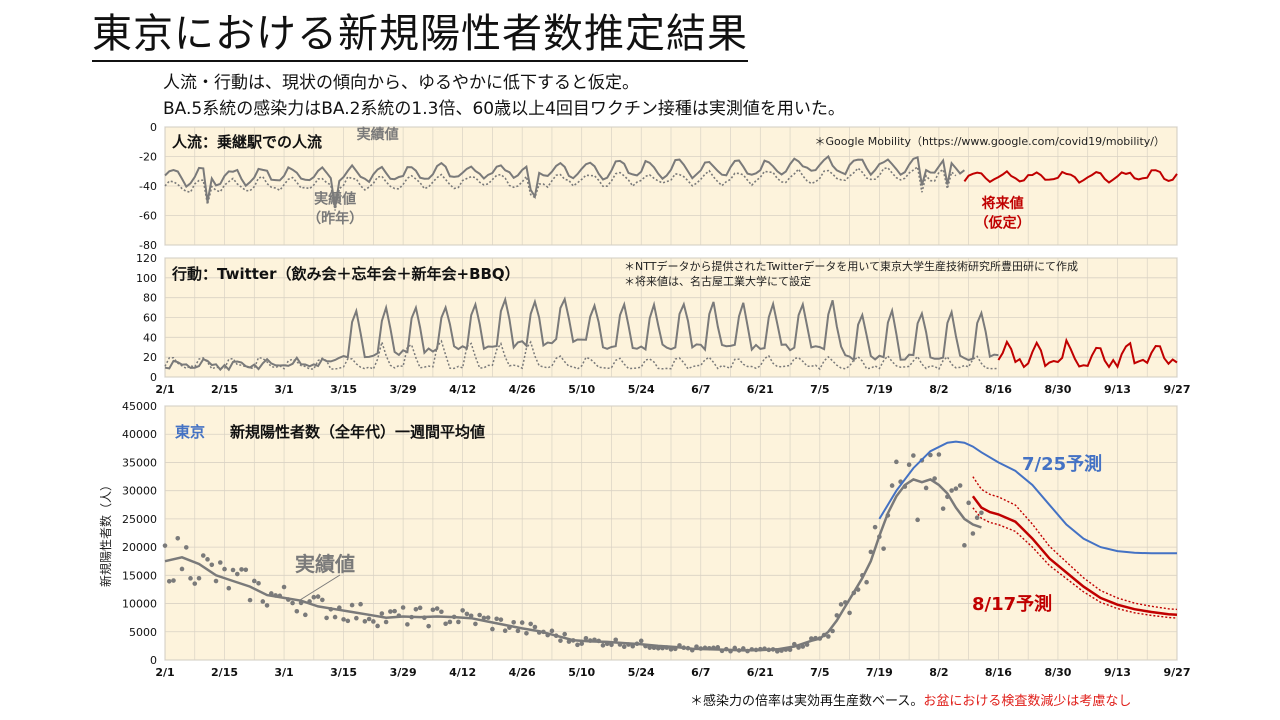  I want to click on cases-forecast-725-line, so click(1027, 497).